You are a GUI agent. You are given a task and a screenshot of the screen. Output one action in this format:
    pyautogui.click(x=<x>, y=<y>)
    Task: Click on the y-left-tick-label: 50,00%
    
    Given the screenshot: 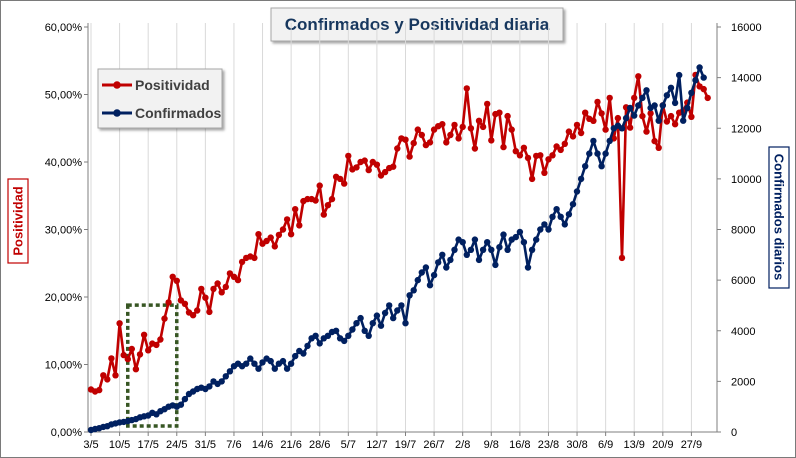 What is the action you would take?
    pyautogui.click(x=64, y=96)
    